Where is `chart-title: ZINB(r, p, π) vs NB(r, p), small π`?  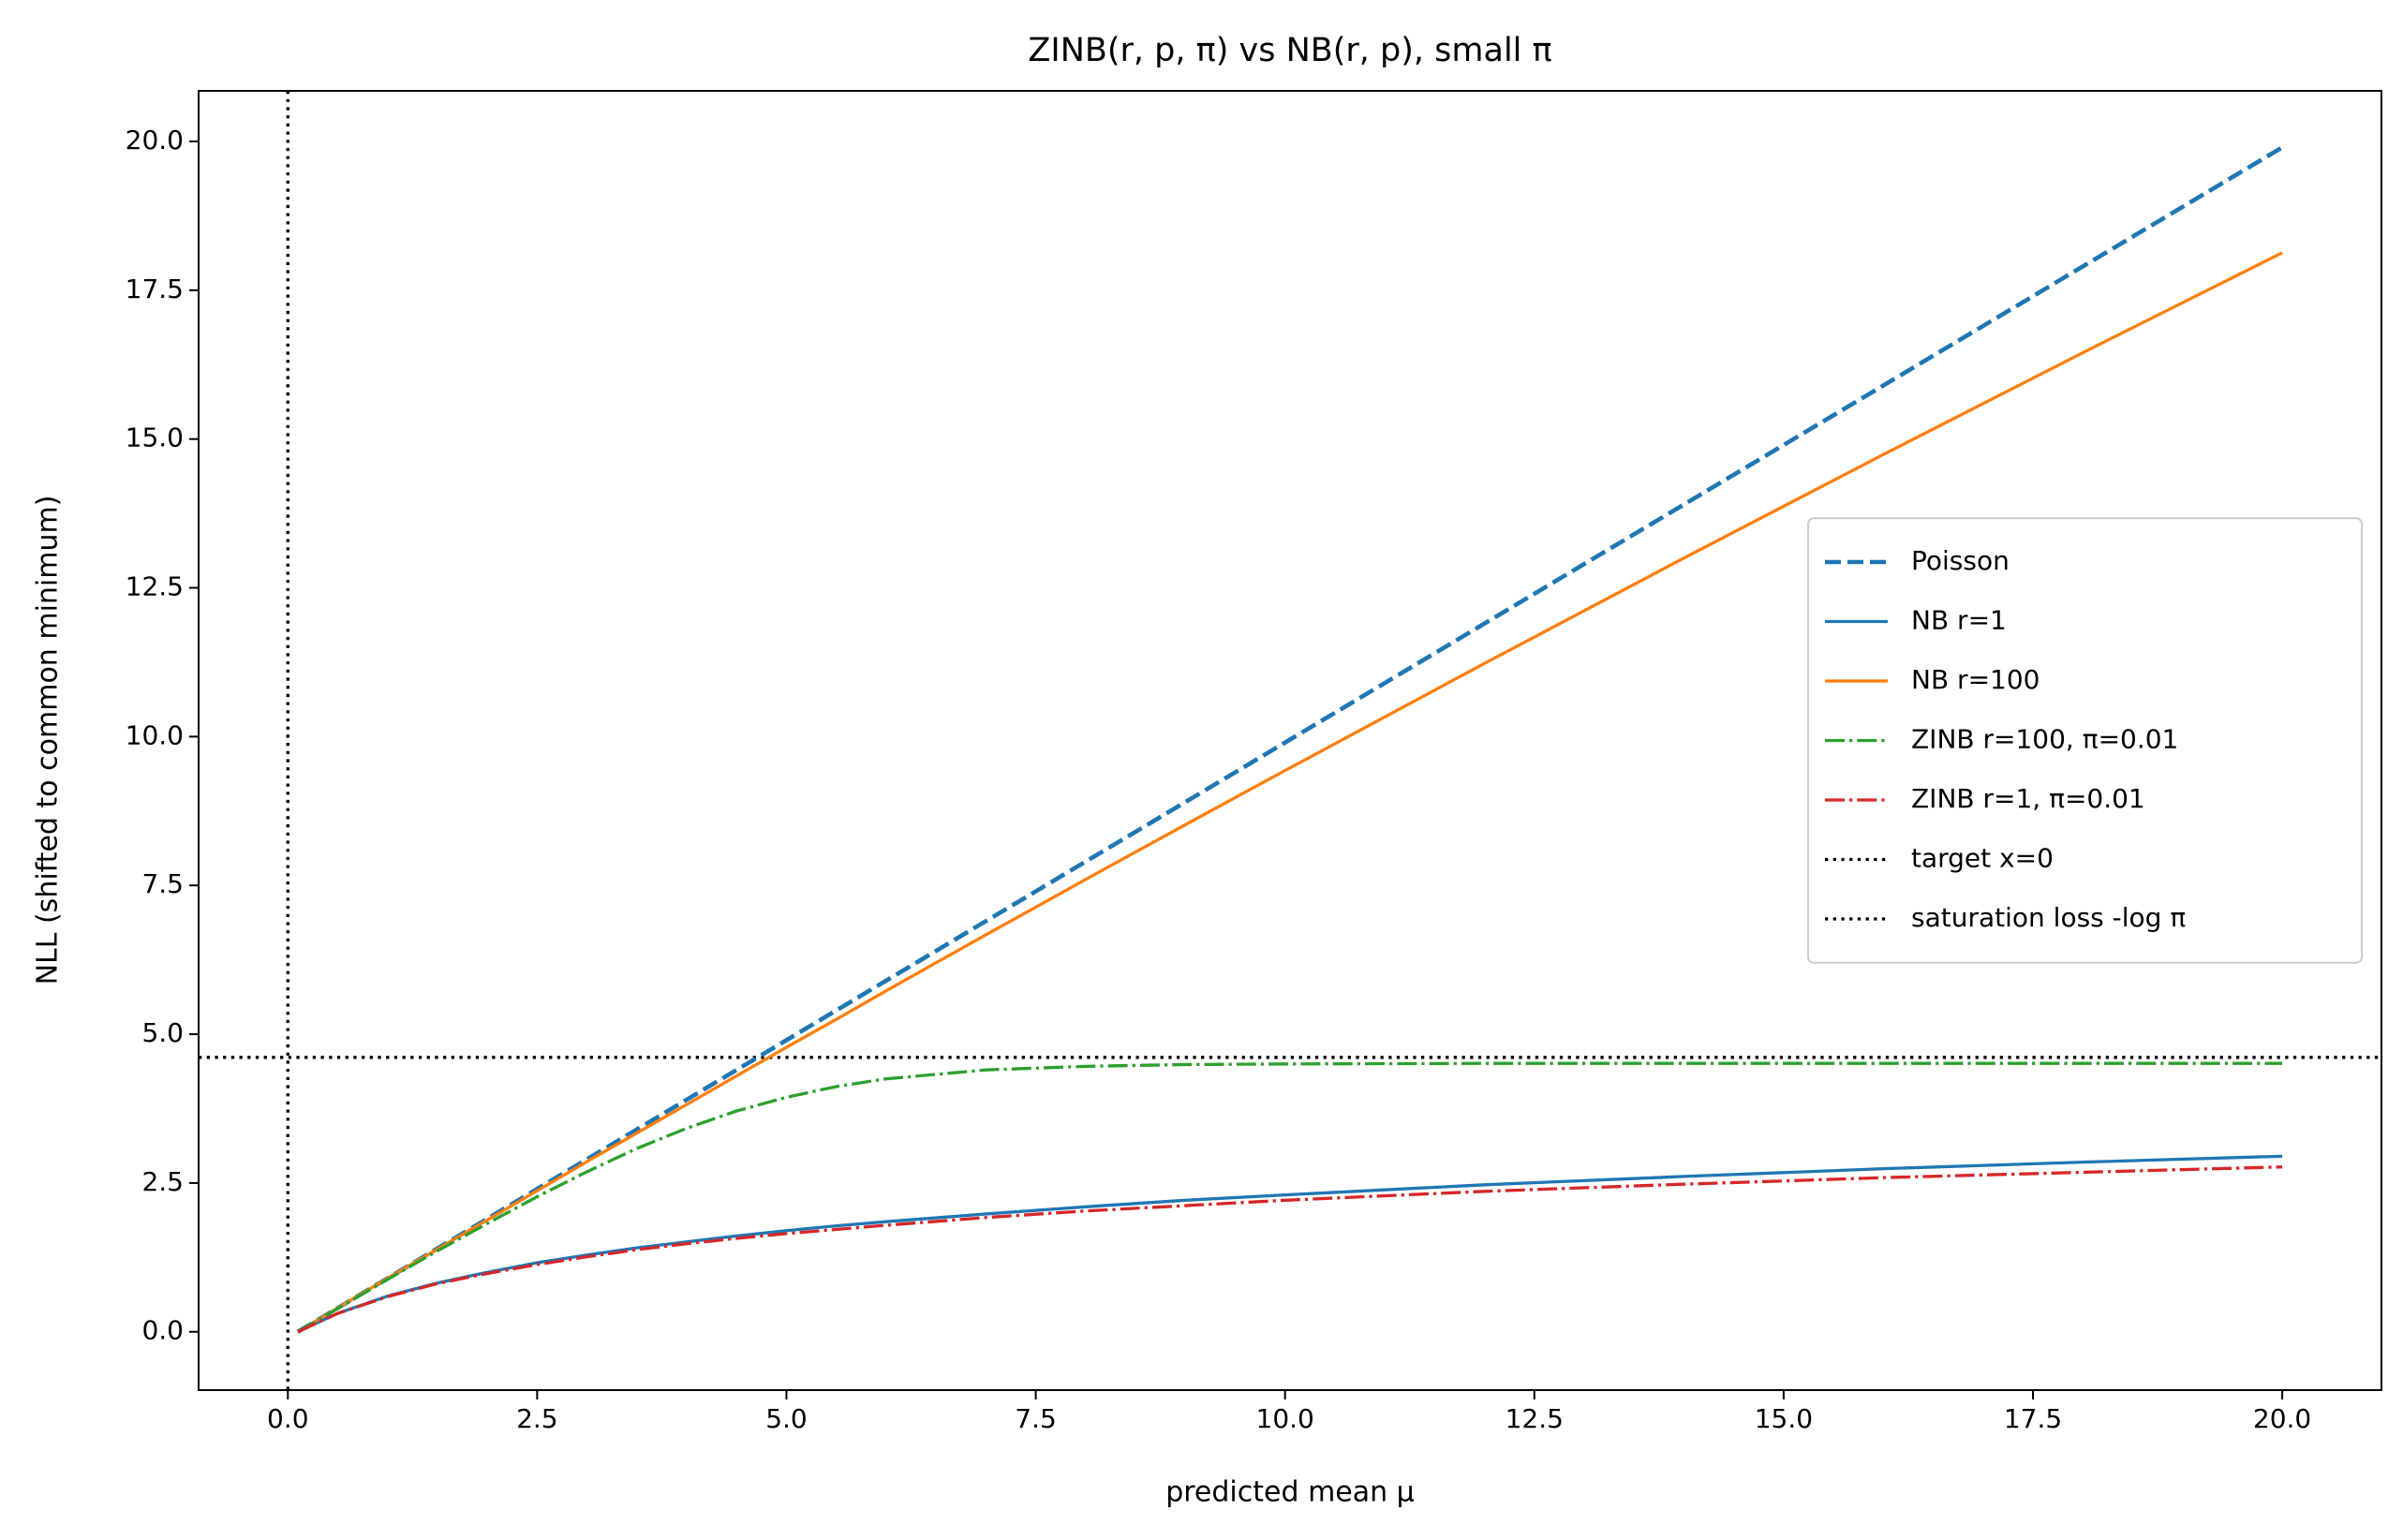 chart-title: ZINB(r, p, π) vs NB(r, p), small π is located at coordinates (1289, 50).